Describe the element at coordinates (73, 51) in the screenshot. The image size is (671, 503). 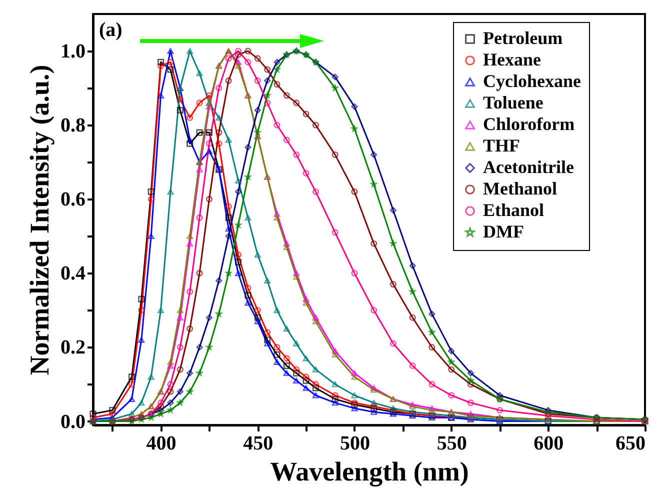
I see `y-tick-label: 1.0` at that location.